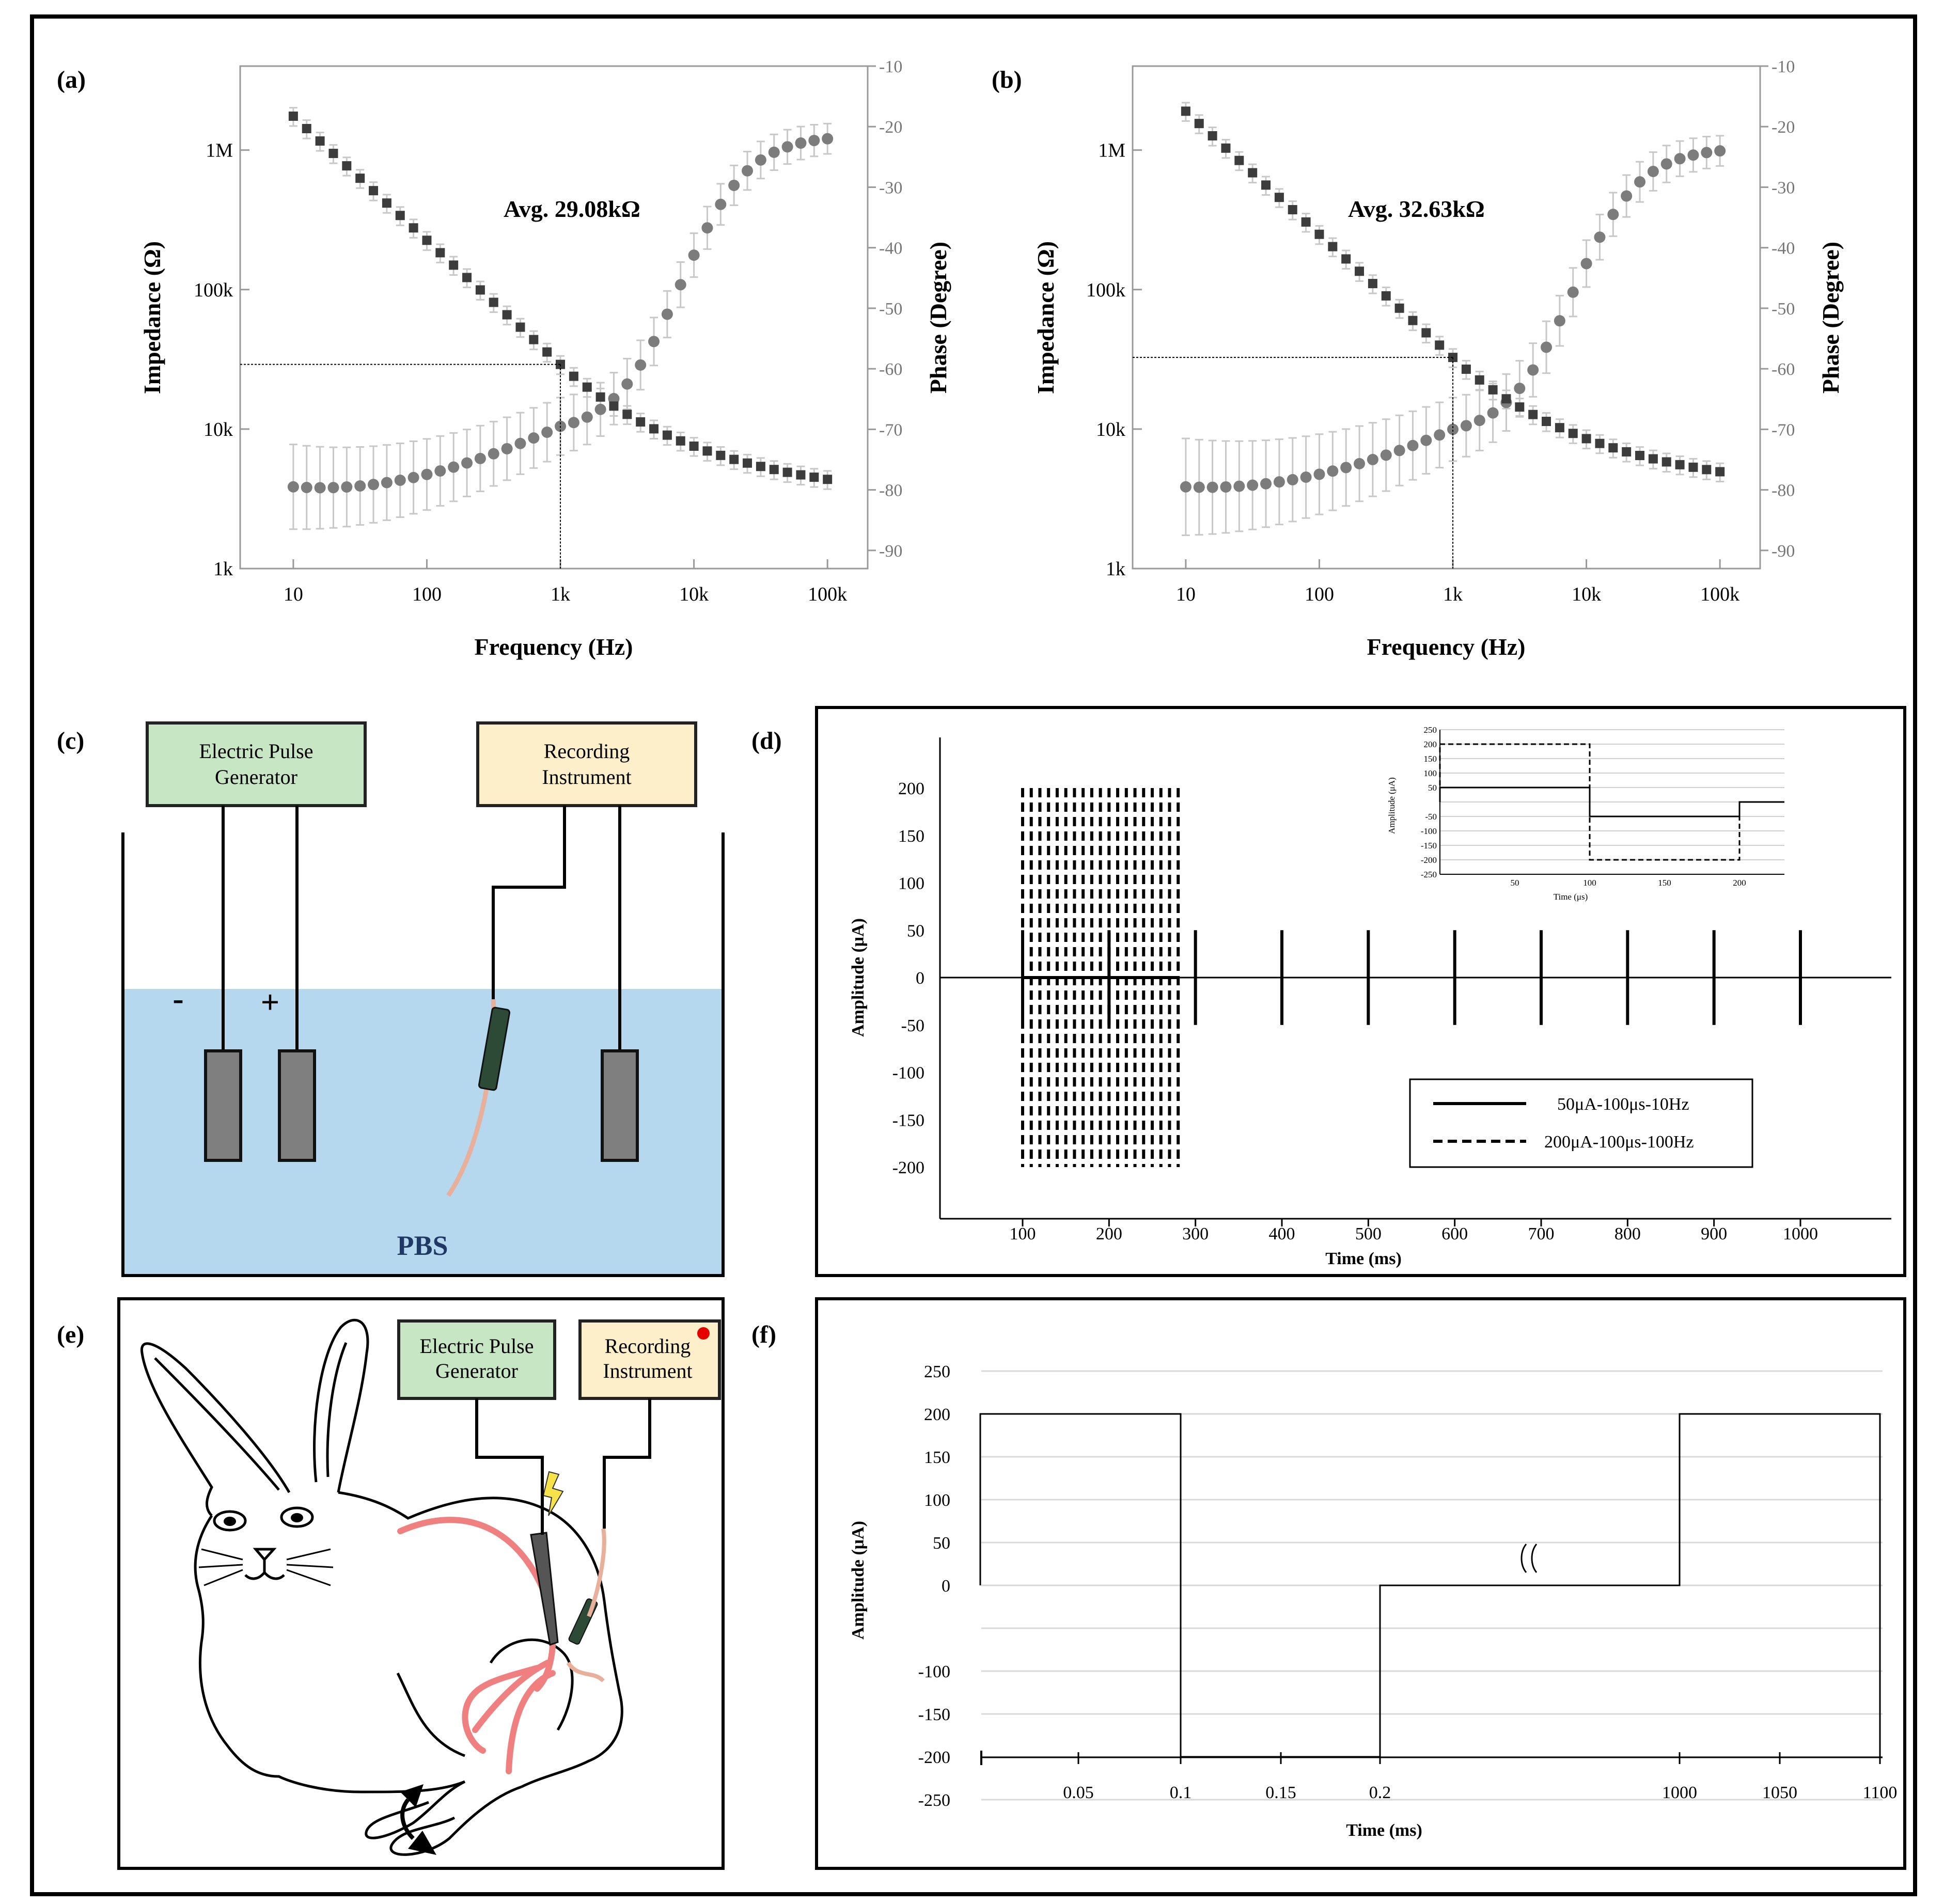 The image size is (1944, 1904). Describe the element at coordinates (1783, 369) in the screenshot. I see `phase-tick-label: -60` at that location.